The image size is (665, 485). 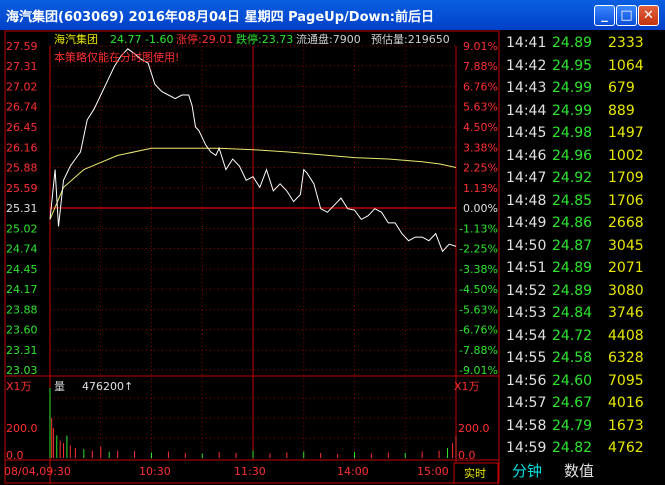 I want to click on limit-down: 跌停:23.73, so click(x=264, y=39).